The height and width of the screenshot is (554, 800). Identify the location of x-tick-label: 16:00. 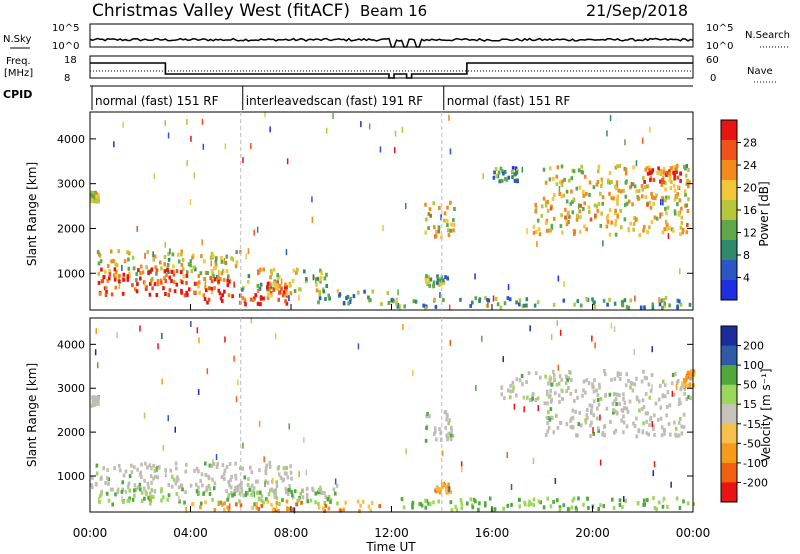
(492, 533).